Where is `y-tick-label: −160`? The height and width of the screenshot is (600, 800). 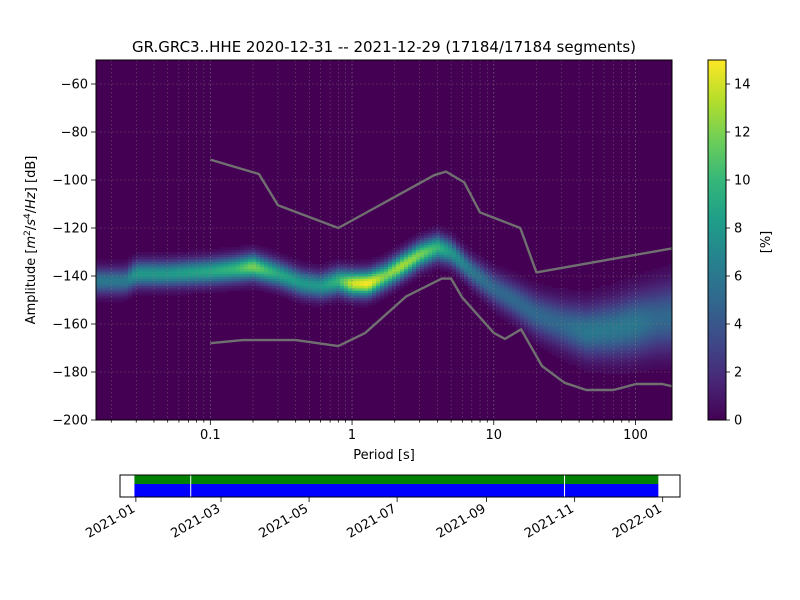 y-tick-label: −160 is located at coordinates (70, 325).